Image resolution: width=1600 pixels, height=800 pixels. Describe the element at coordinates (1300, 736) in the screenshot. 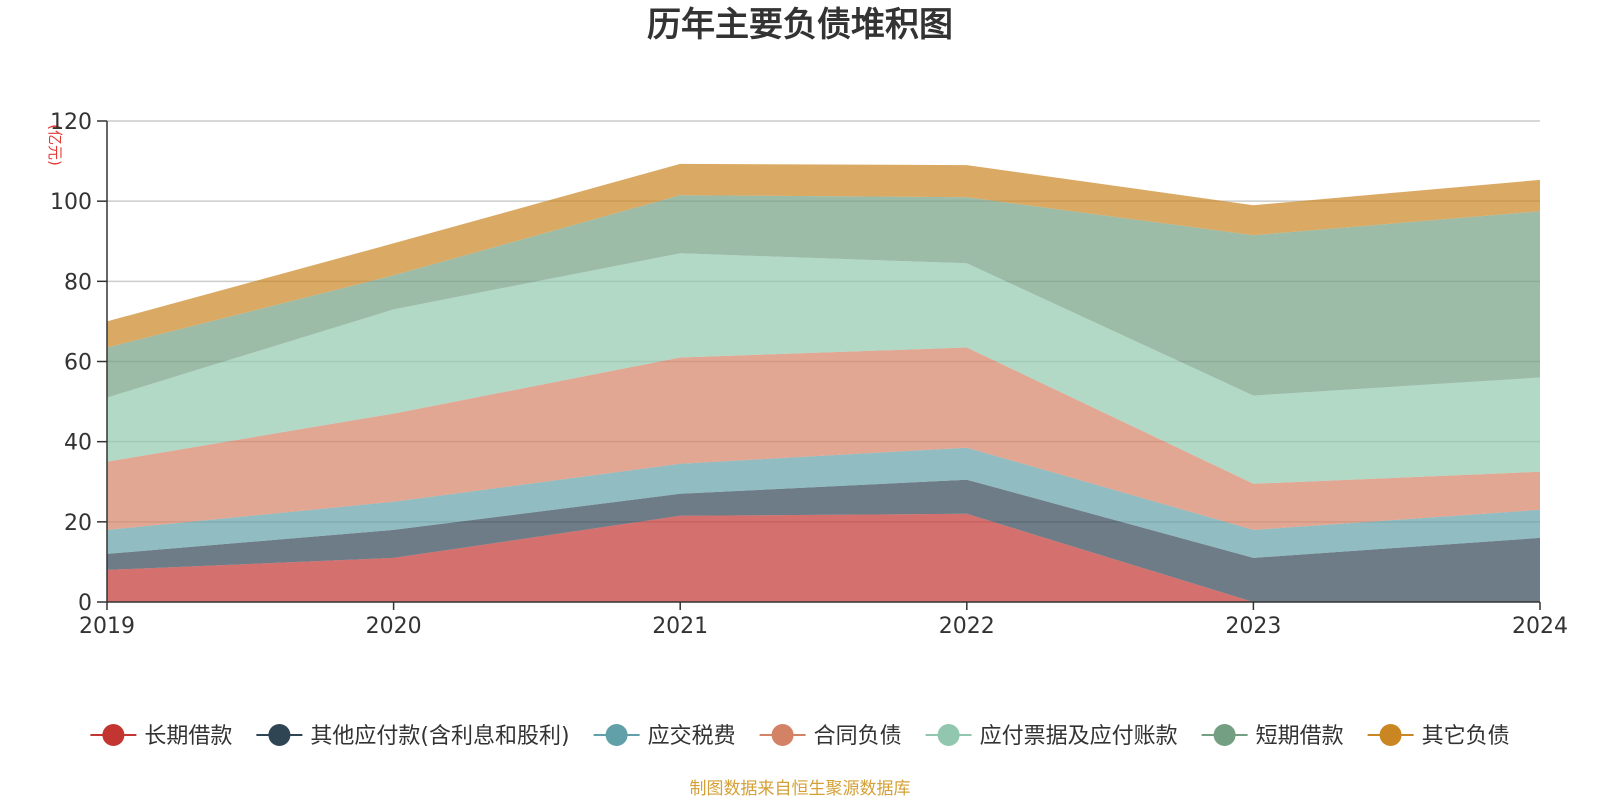

I see `legend-label: 短期借款` at that location.